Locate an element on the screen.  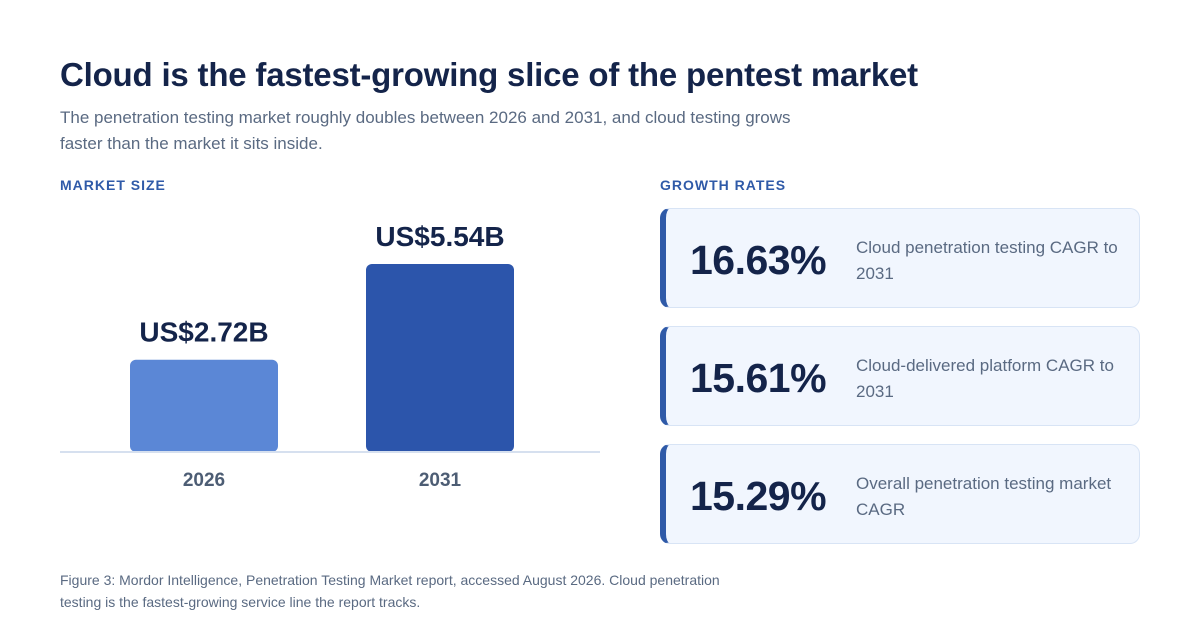
growth-card-value: 15.61% is located at coordinates (758, 378).